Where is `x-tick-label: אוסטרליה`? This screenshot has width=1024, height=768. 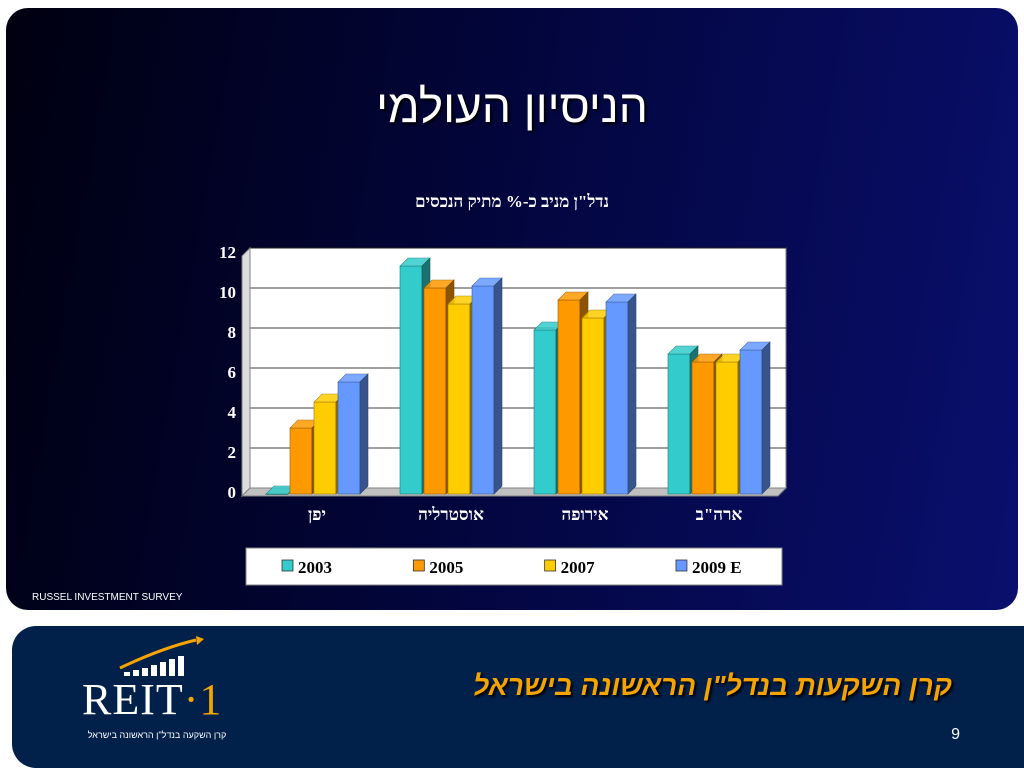
x-tick-label: אוסטרליה is located at coordinates (451, 514).